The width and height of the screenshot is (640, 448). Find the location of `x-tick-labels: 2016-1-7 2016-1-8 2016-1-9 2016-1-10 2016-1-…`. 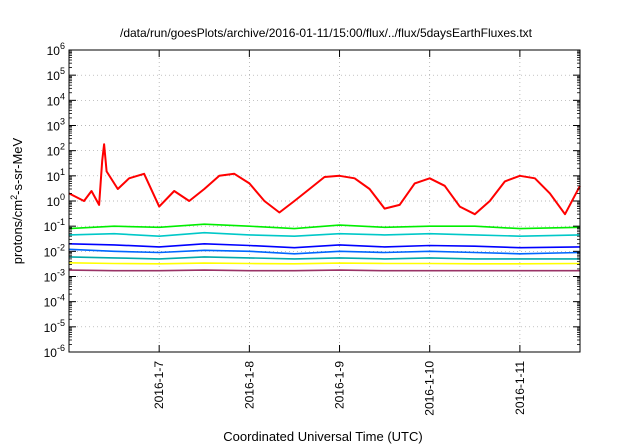

x-tick-labels: 2016-1-7 2016-1-8 2016-1-9 2016-1-10 2016-1-… is located at coordinates (339, 388).